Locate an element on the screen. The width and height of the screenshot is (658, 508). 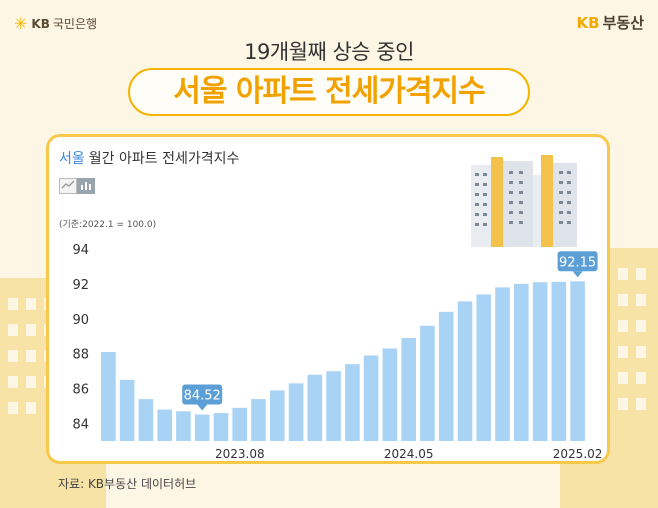
y-tick-label: 88 is located at coordinates (80, 355).